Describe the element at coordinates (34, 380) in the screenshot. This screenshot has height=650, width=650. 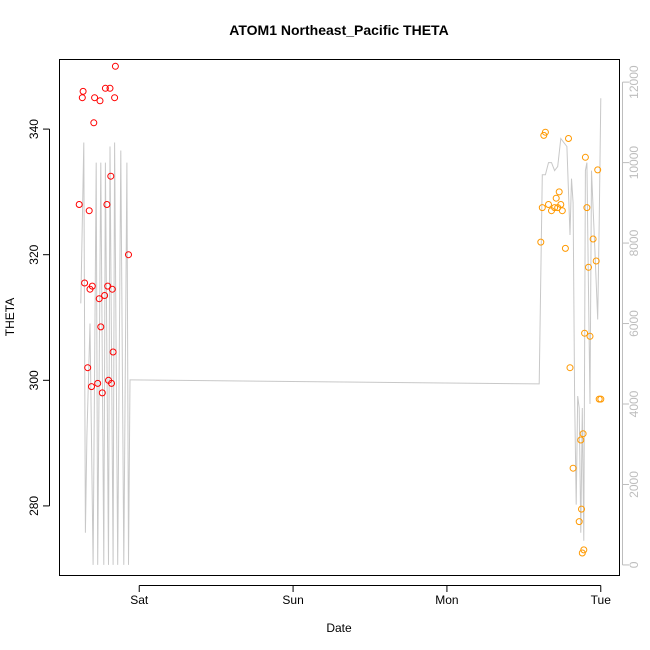
I see `y-tick-label: 300` at that location.